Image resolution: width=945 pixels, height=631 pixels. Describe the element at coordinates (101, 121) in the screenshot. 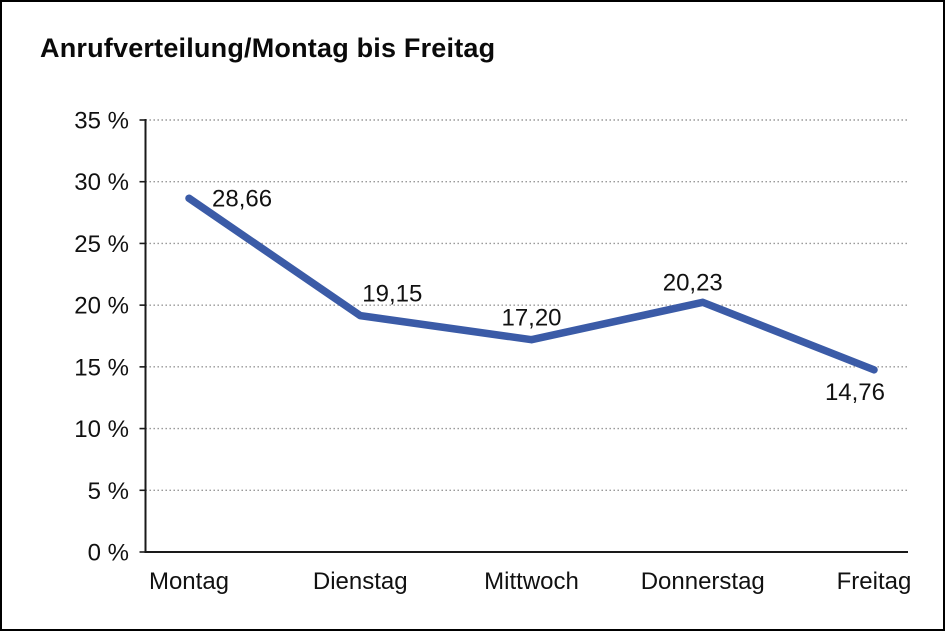

I see `y-tick-label: 35 %` at that location.